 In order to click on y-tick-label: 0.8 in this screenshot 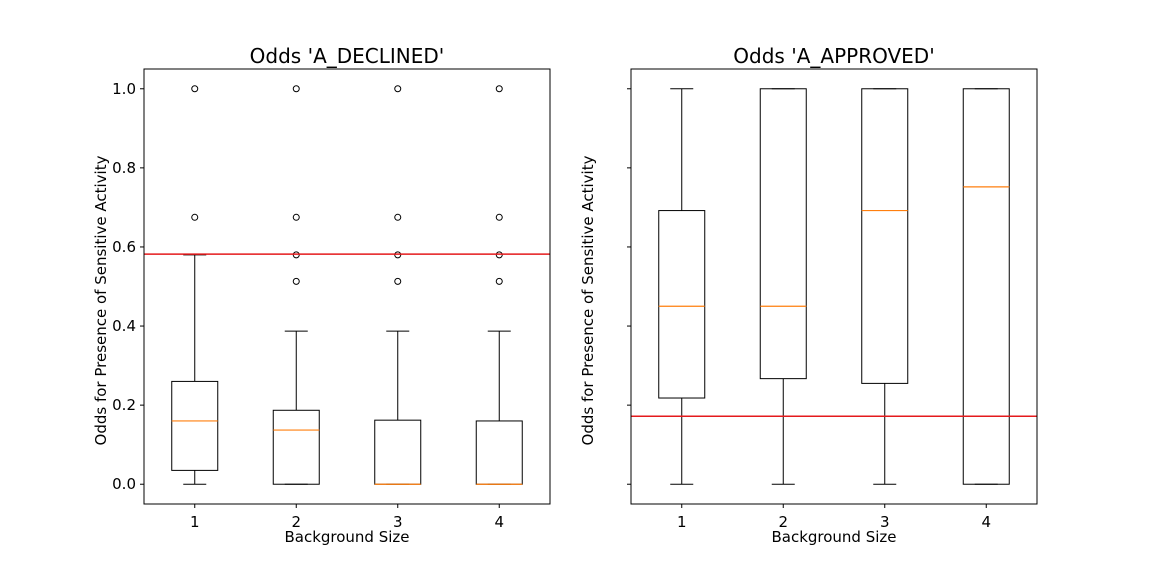, I will do `click(124, 168)`.